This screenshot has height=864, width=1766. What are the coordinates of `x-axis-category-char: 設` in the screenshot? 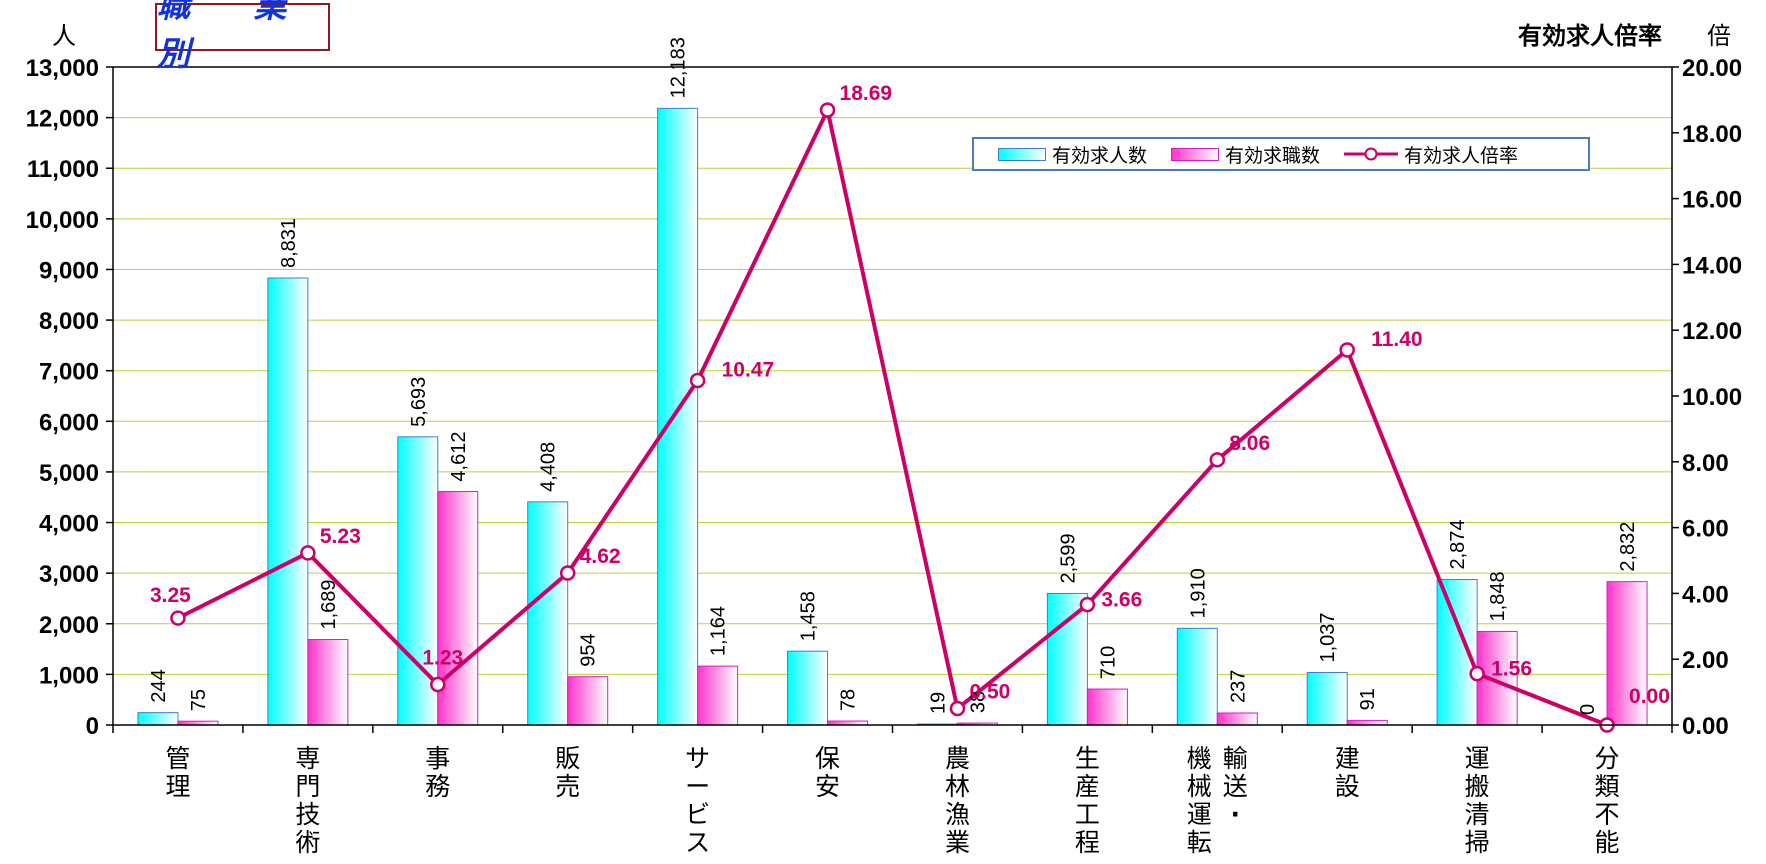 It's located at (1347, 786).